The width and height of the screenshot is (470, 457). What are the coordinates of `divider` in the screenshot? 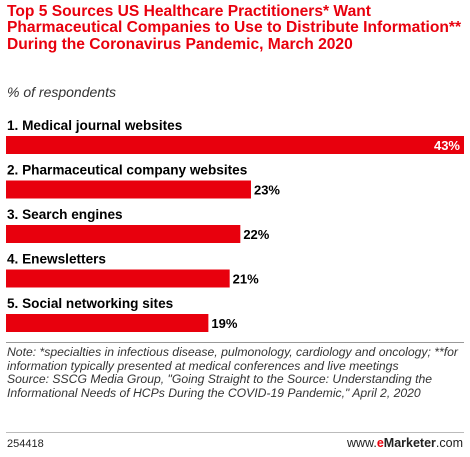 It's located at (235, 342).